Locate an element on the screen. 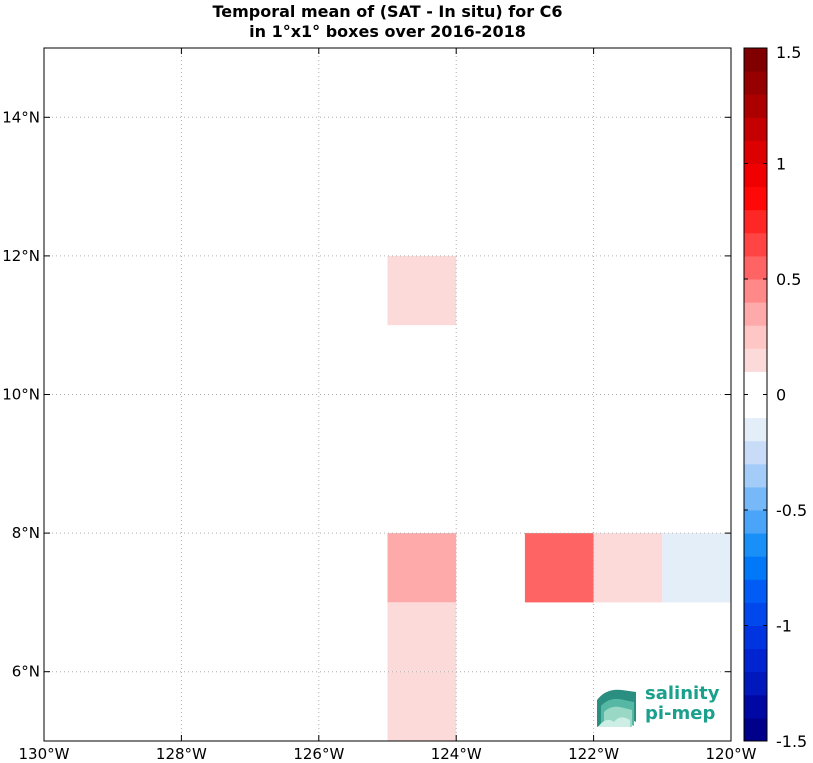 The height and width of the screenshot is (763, 813). y-tick-label: 6°N is located at coordinates (26, 672).